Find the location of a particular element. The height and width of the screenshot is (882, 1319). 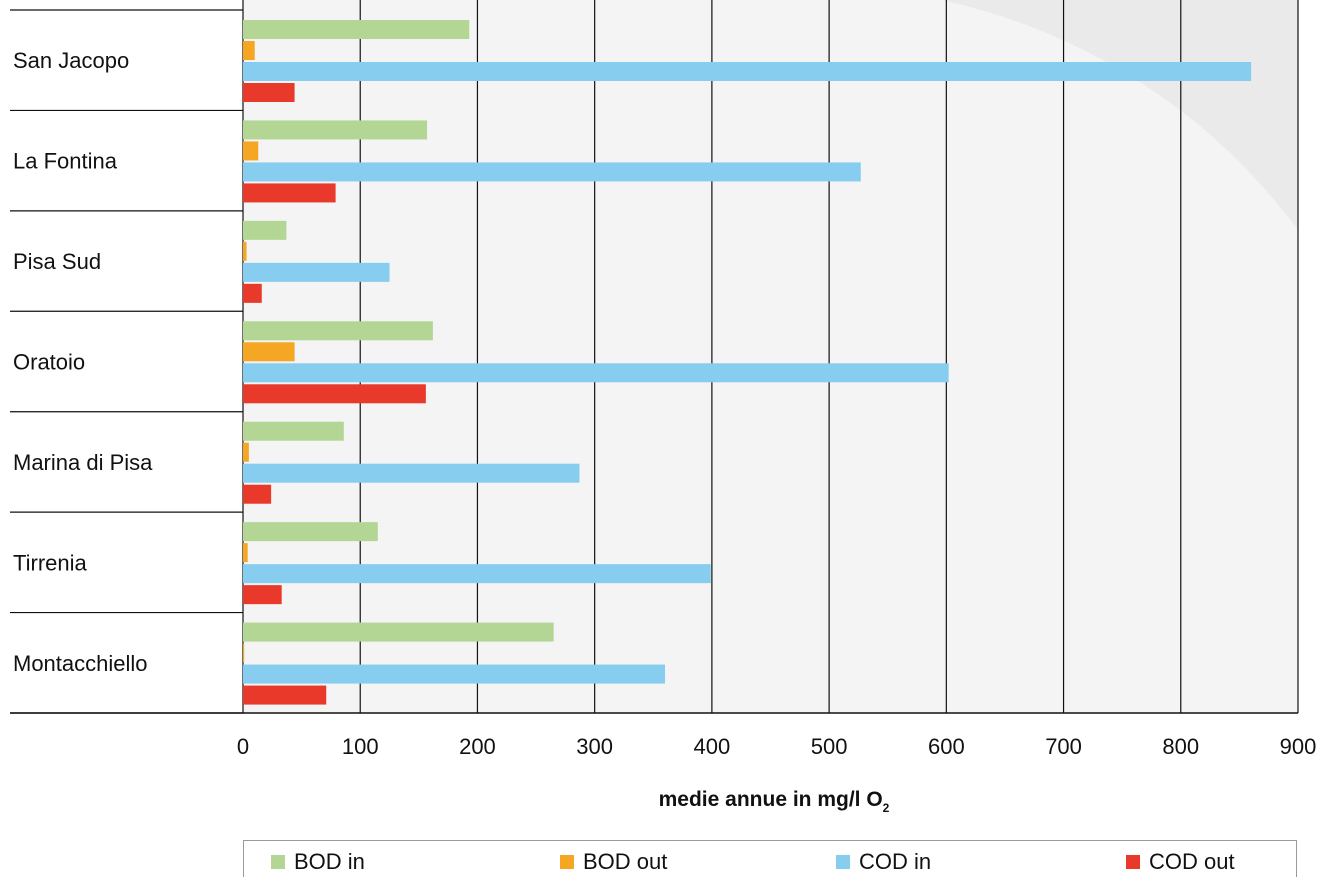

bar-bod-out-oratoio is located at coordinates (269, 352).